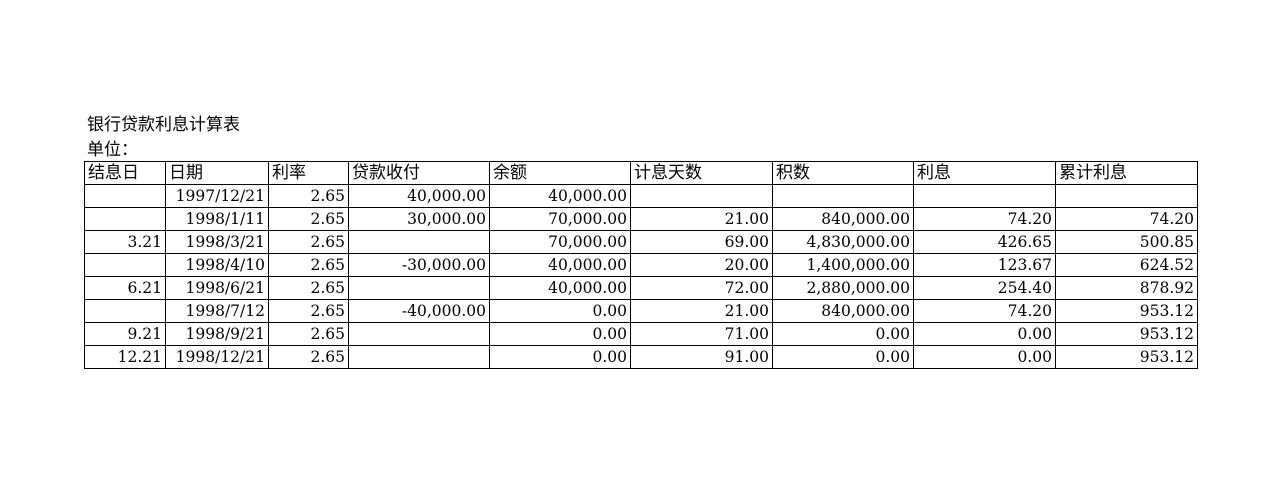 The height and width of the screenshot is (496, 1280). What do you see at coordinates (217, 311) in the screenshot?
I see `cell-date: 1998/7/12` at bounding box center [217, 311].